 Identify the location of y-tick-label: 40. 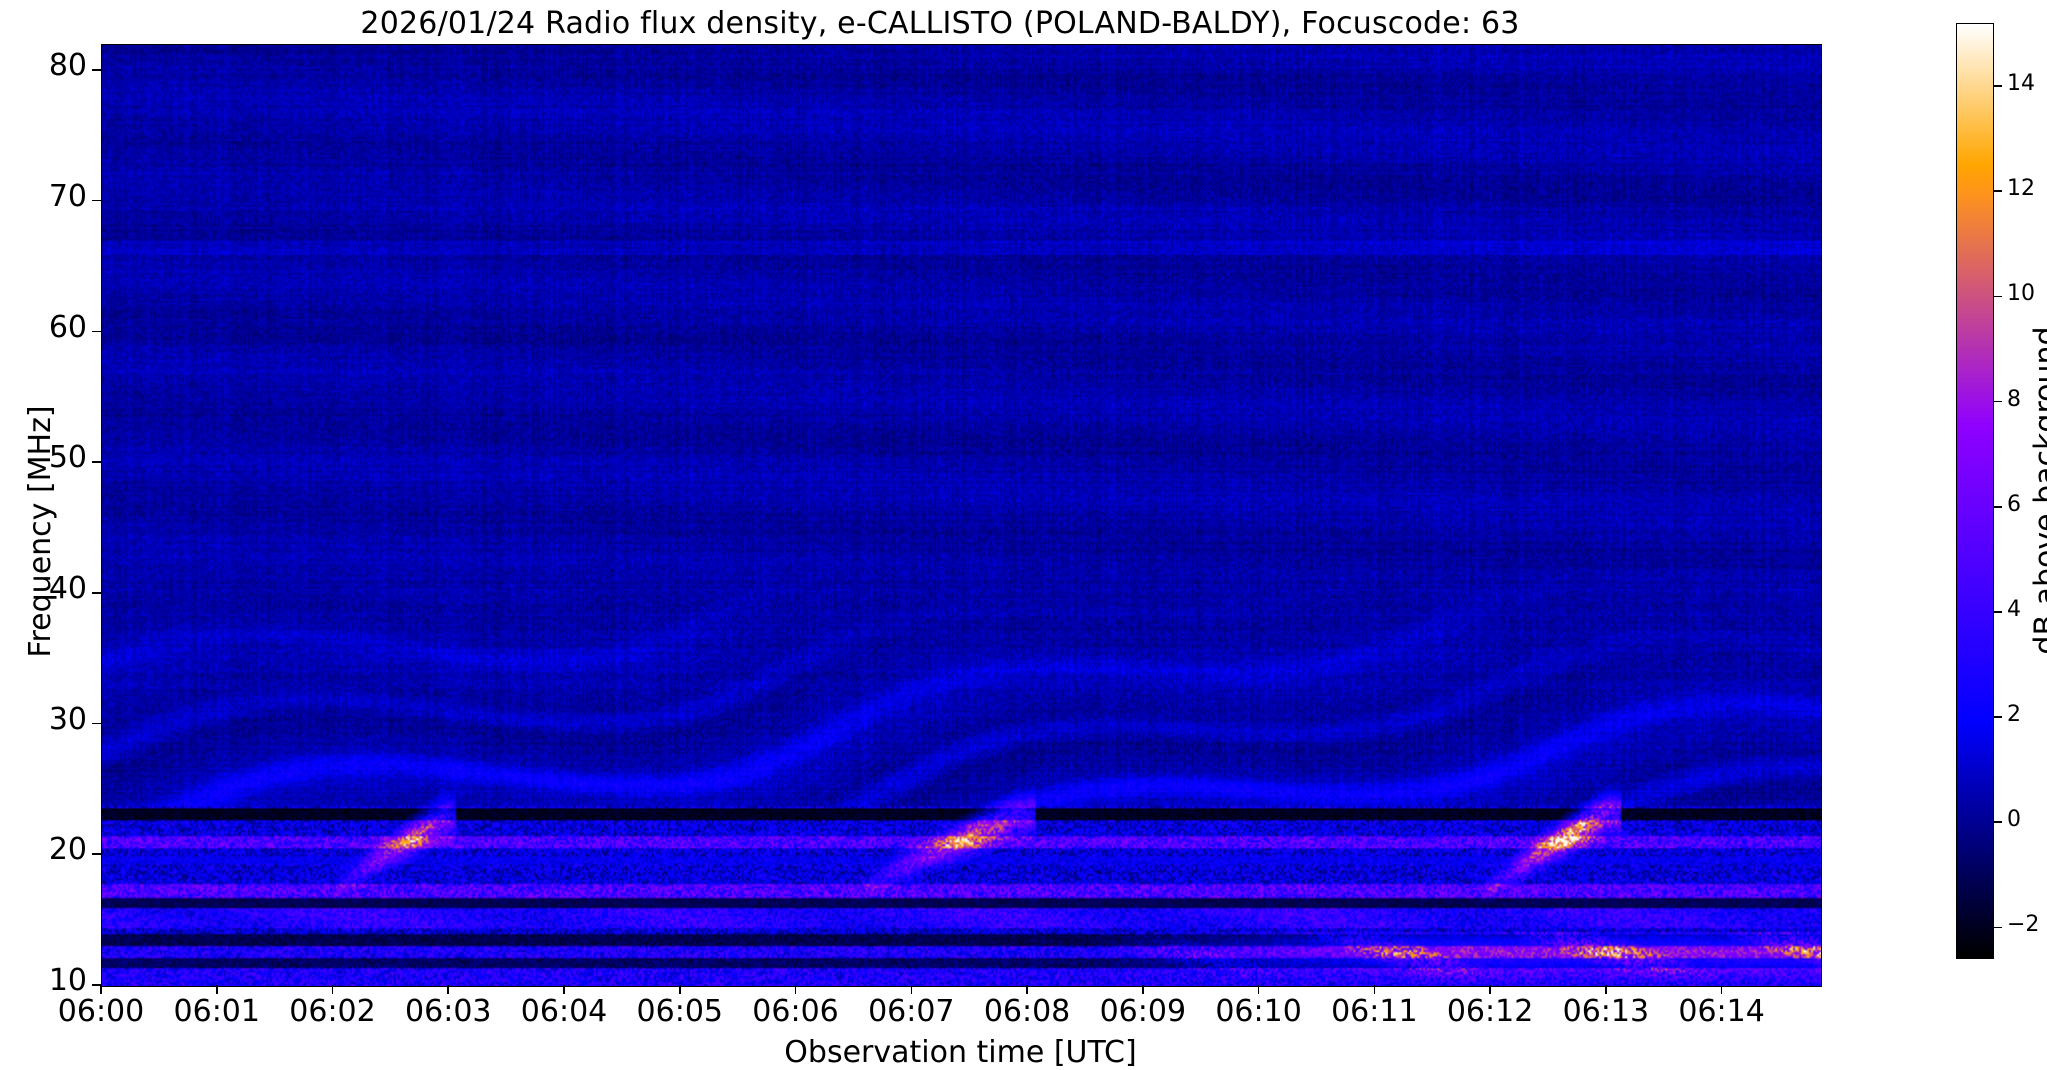
(45, 589).